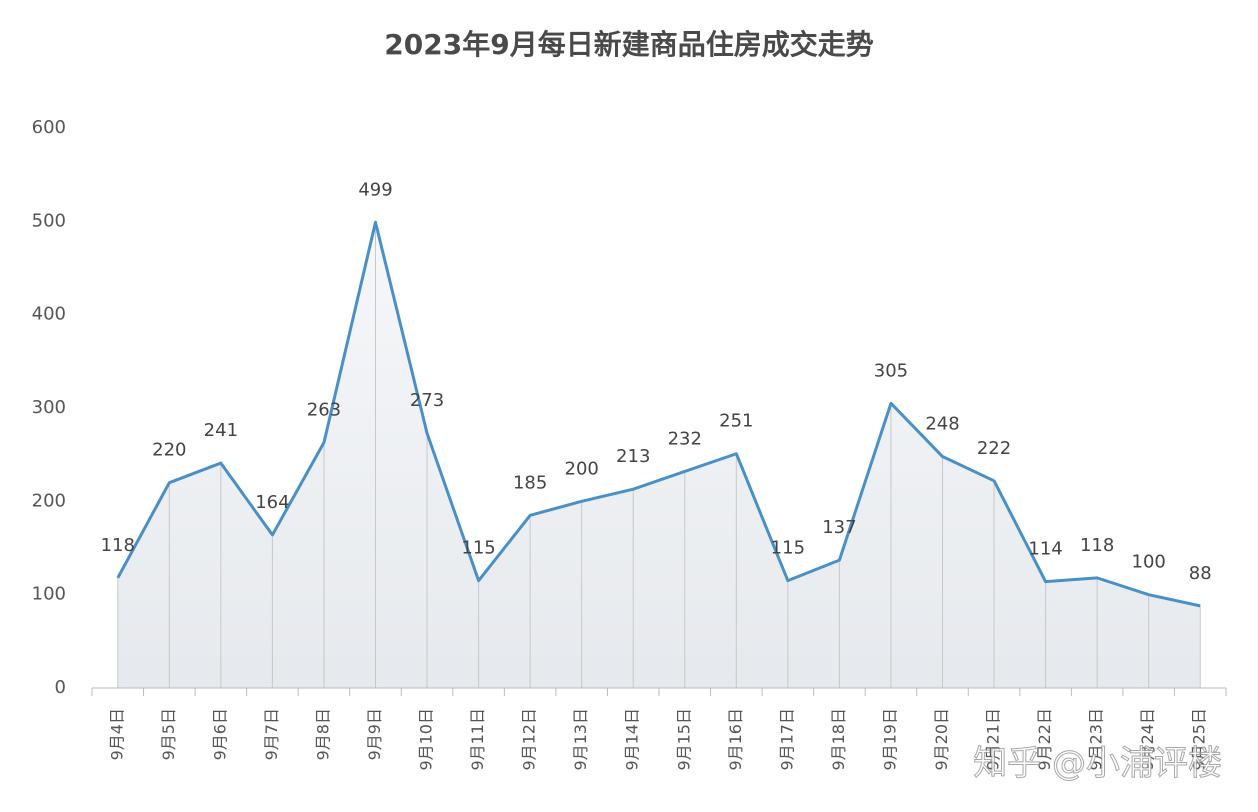 This screenshot has height=812, width=1258. I want to click on x-tick-label: 9月7日, so click(271, 734).